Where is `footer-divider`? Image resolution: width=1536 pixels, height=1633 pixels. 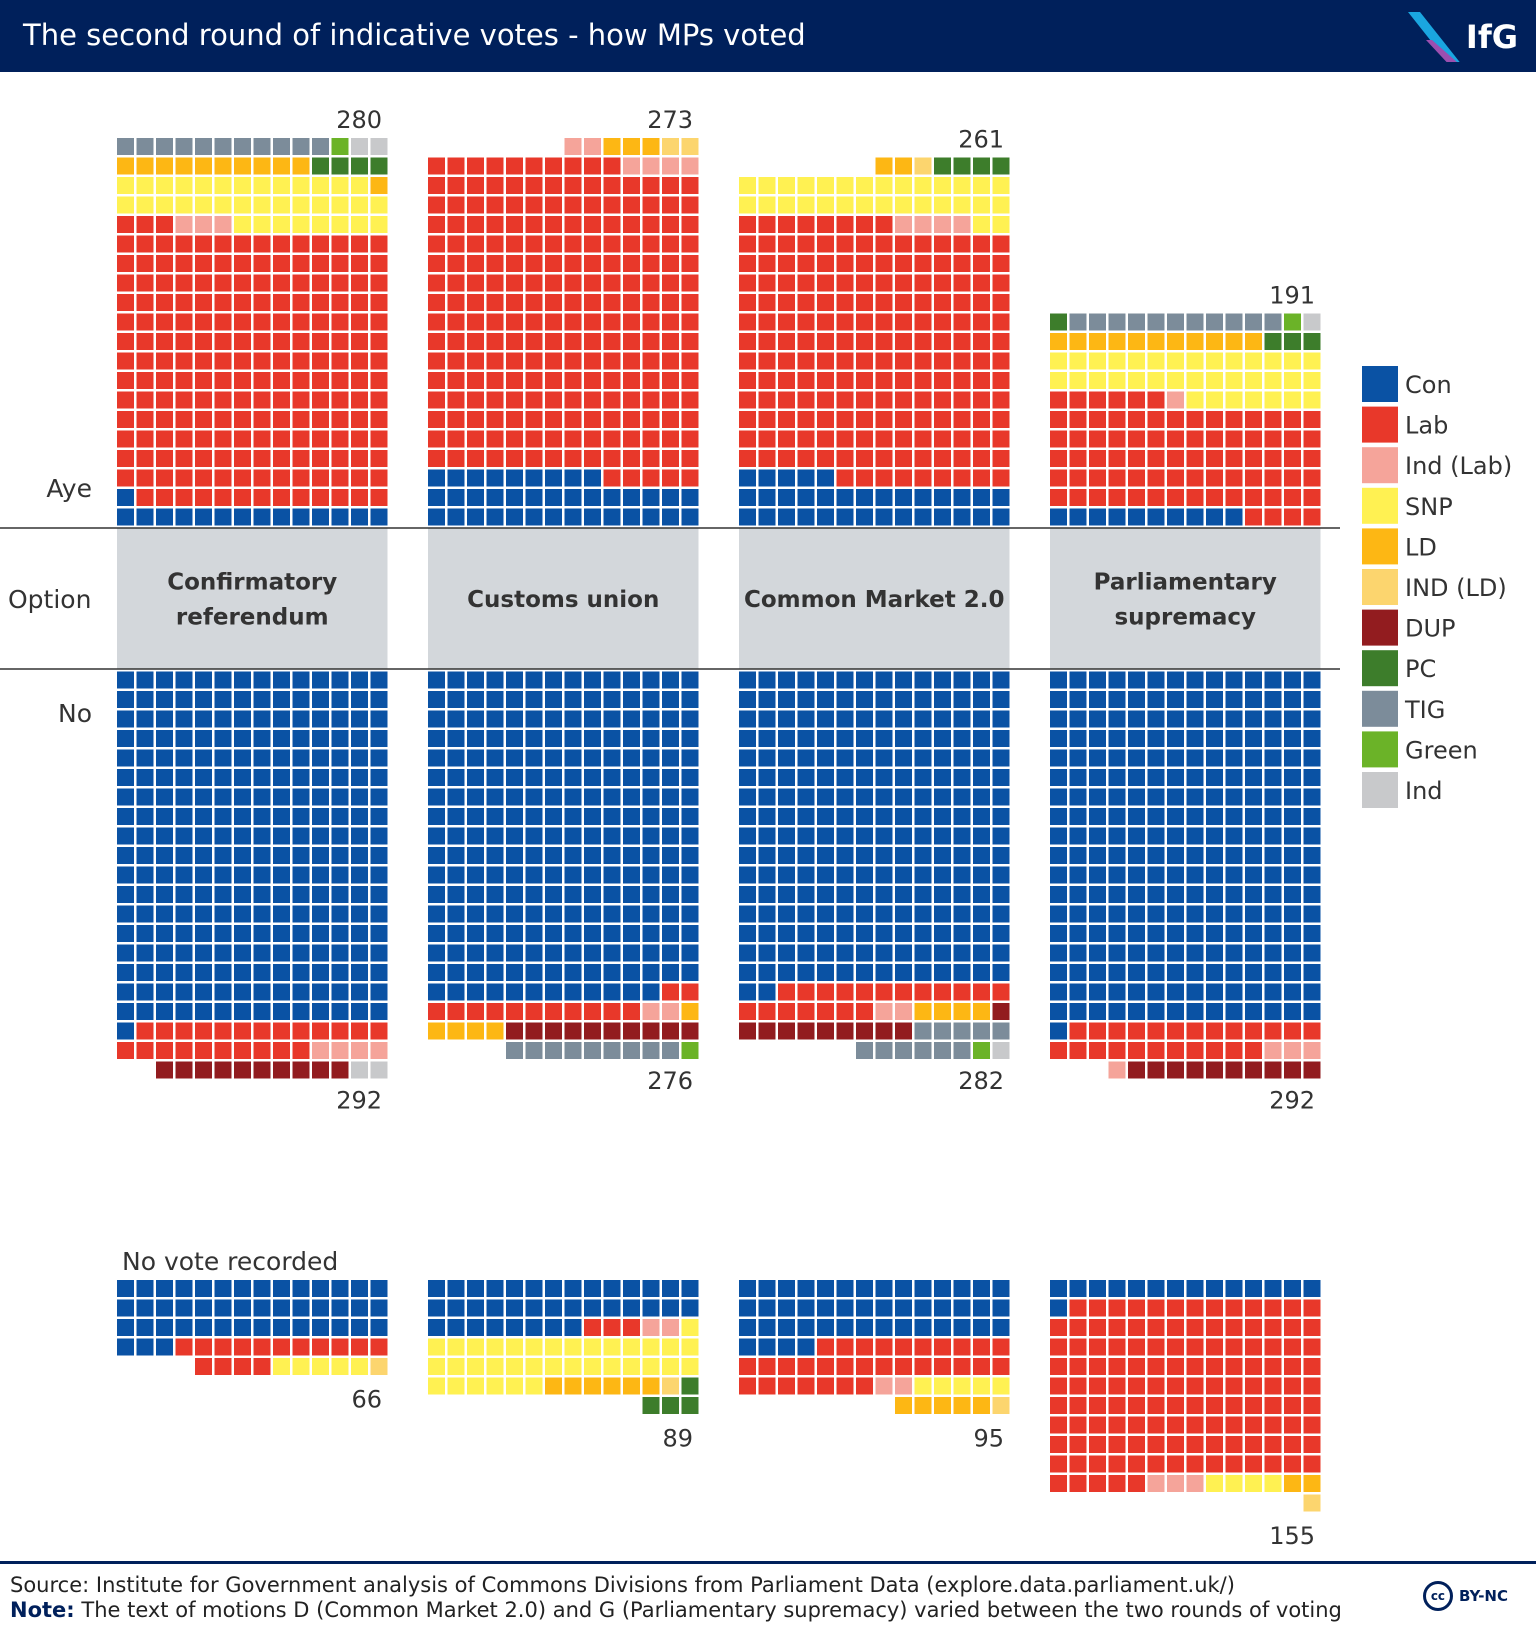
footer-divider is located at coordinates (768, 1562).